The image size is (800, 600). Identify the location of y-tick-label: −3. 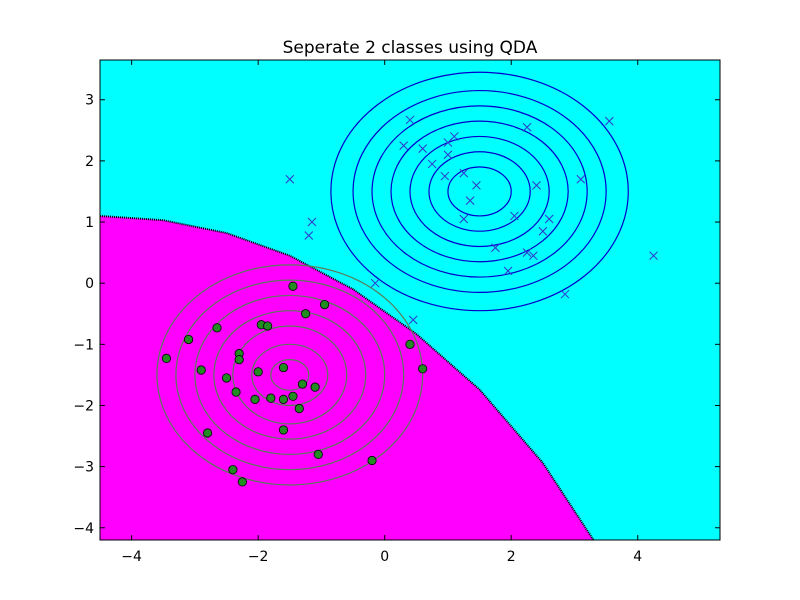
(83, 468).